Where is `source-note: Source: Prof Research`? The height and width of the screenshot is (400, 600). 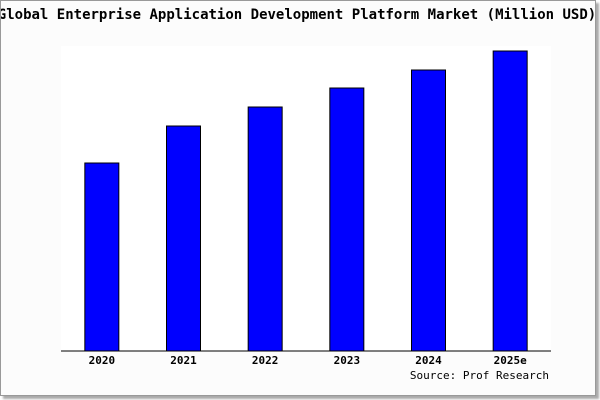 source-note: Source: Prof Research is located at coordinates (479, 375).